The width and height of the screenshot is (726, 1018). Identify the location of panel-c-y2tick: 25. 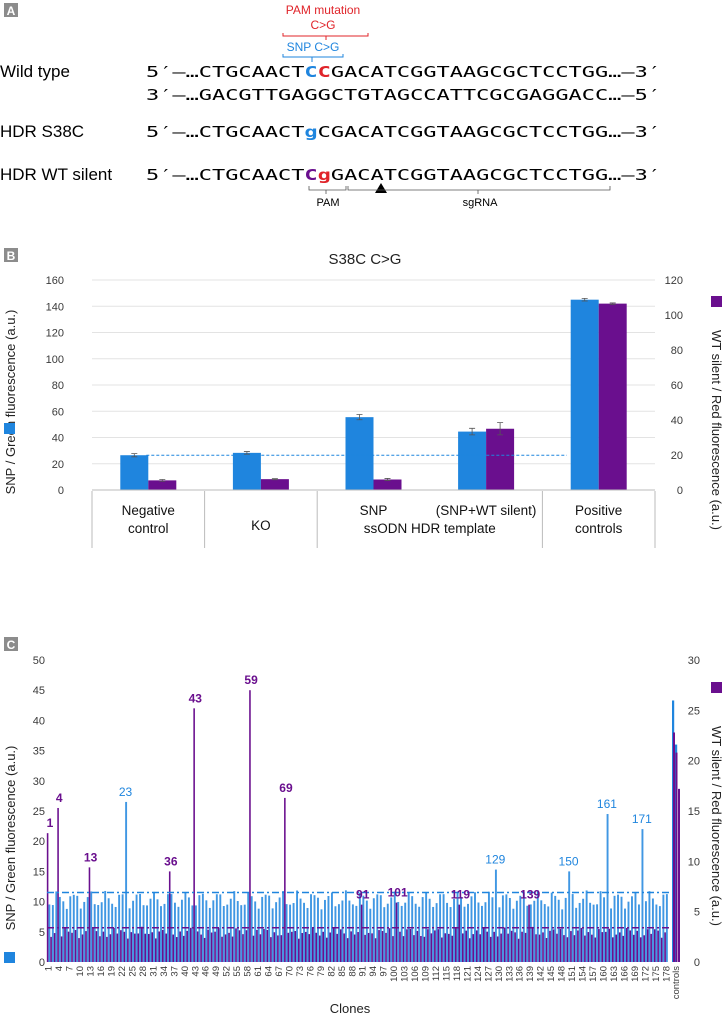
(694, 711).